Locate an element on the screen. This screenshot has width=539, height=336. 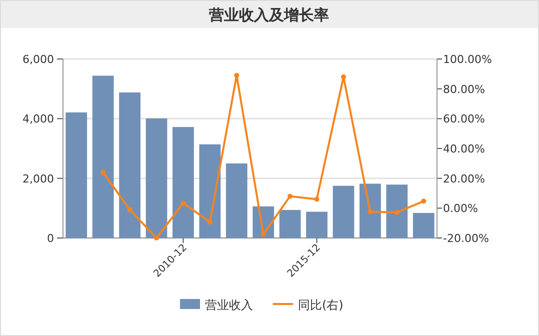
y2tick: -20.00% is located at coordinates (466, 238).